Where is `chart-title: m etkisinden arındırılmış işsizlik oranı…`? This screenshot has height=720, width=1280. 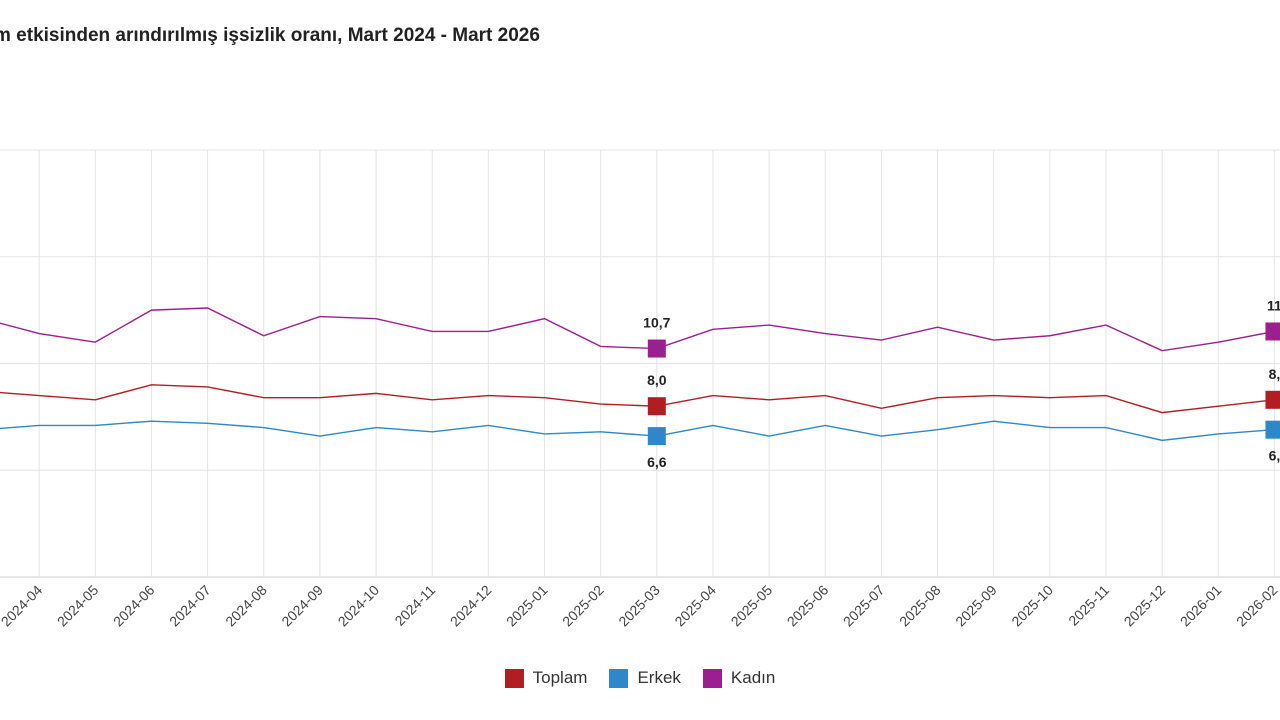 chart-title: m etkisinden arındırılmış işsizlik oranı… is located at coordinates (270, 35).